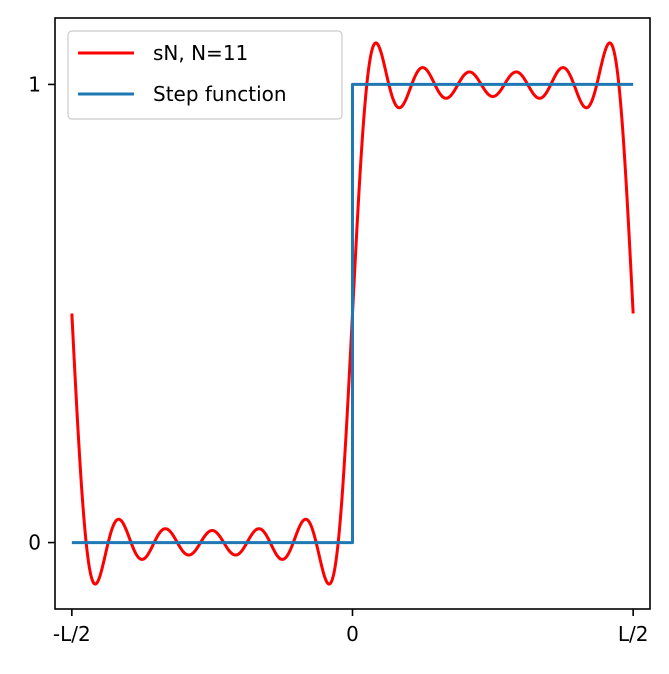 Image resolution: width=669 pixels, height=674 pixels. I want to click on x-tick-label: 0, so click(352, 634).